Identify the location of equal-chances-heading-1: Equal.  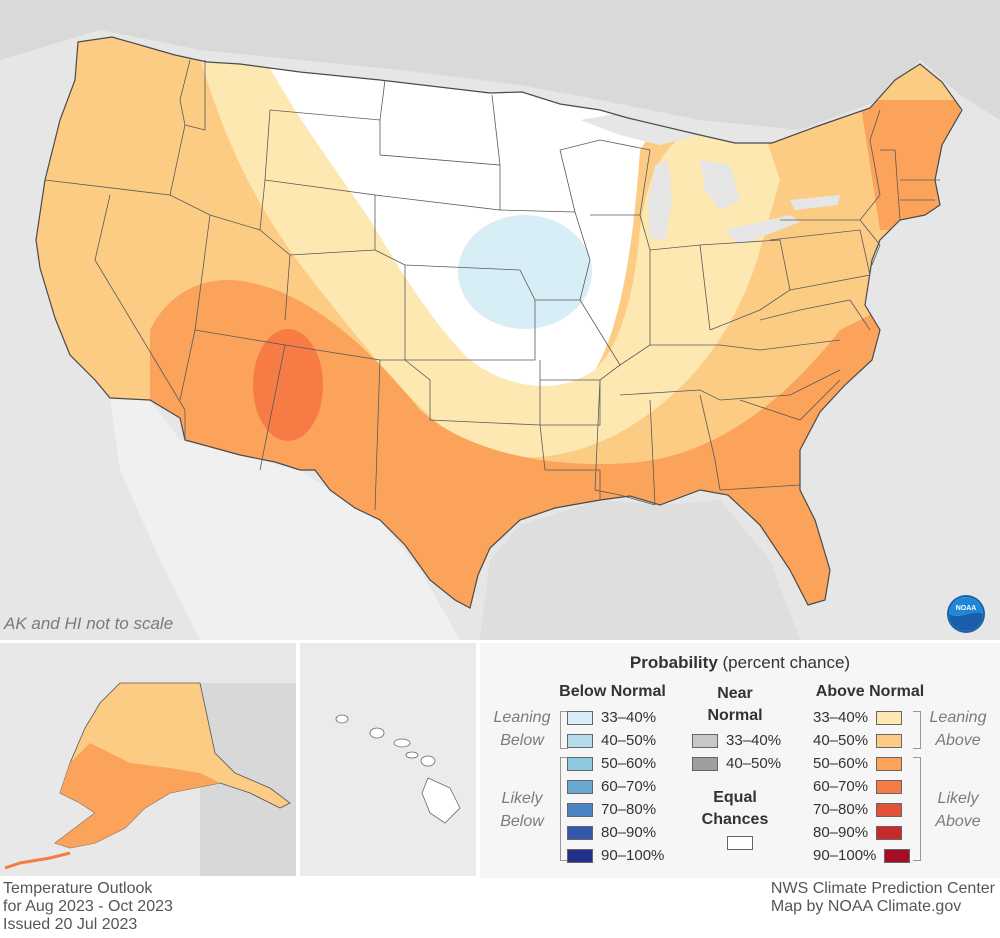
(735, 797).